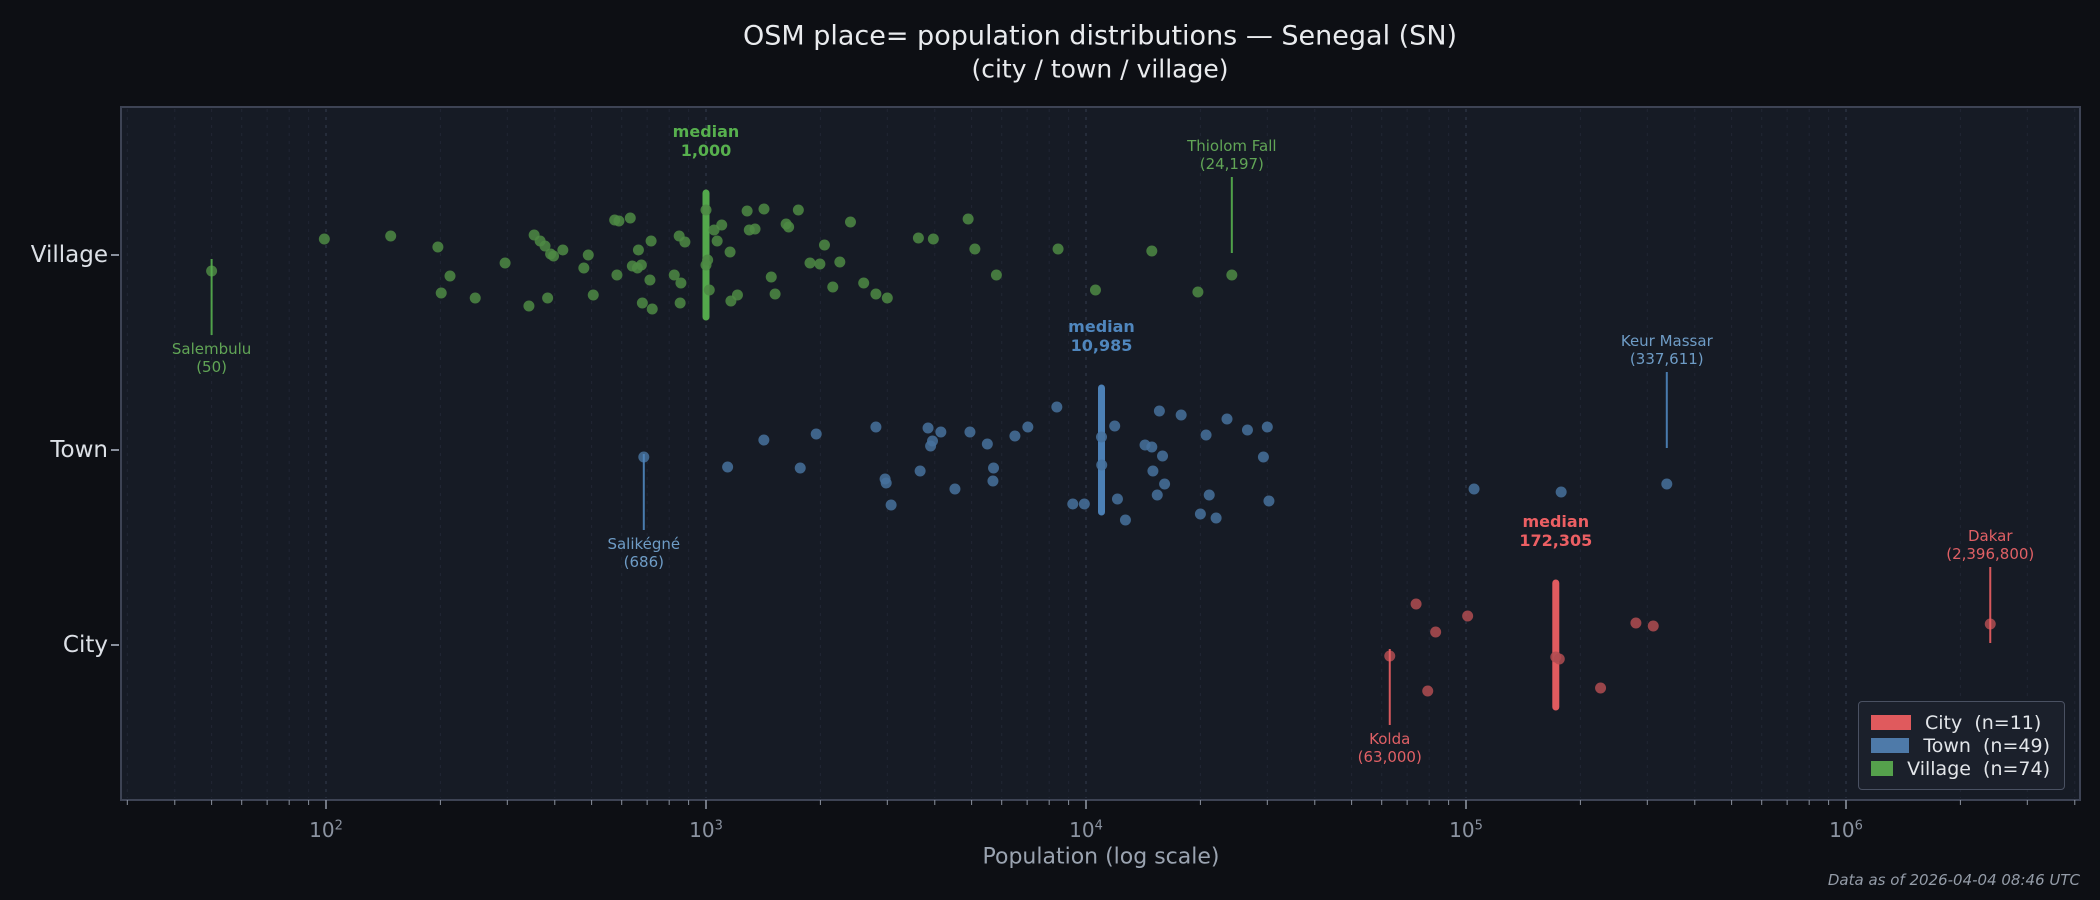 This screenshot has width=2100, height=900. What do you see at coordinates (706, 830) in the screenshot?
I see `x-tick-label-10e3: 103` at bounding box center [706, 830].